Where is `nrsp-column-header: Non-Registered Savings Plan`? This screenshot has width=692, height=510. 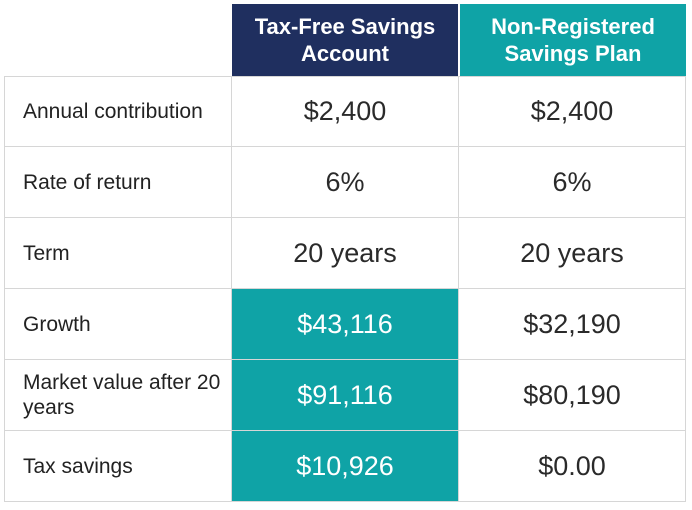
nrsp-column-header: Non-Registered Savings Plan is located at coordinates (573, 40).